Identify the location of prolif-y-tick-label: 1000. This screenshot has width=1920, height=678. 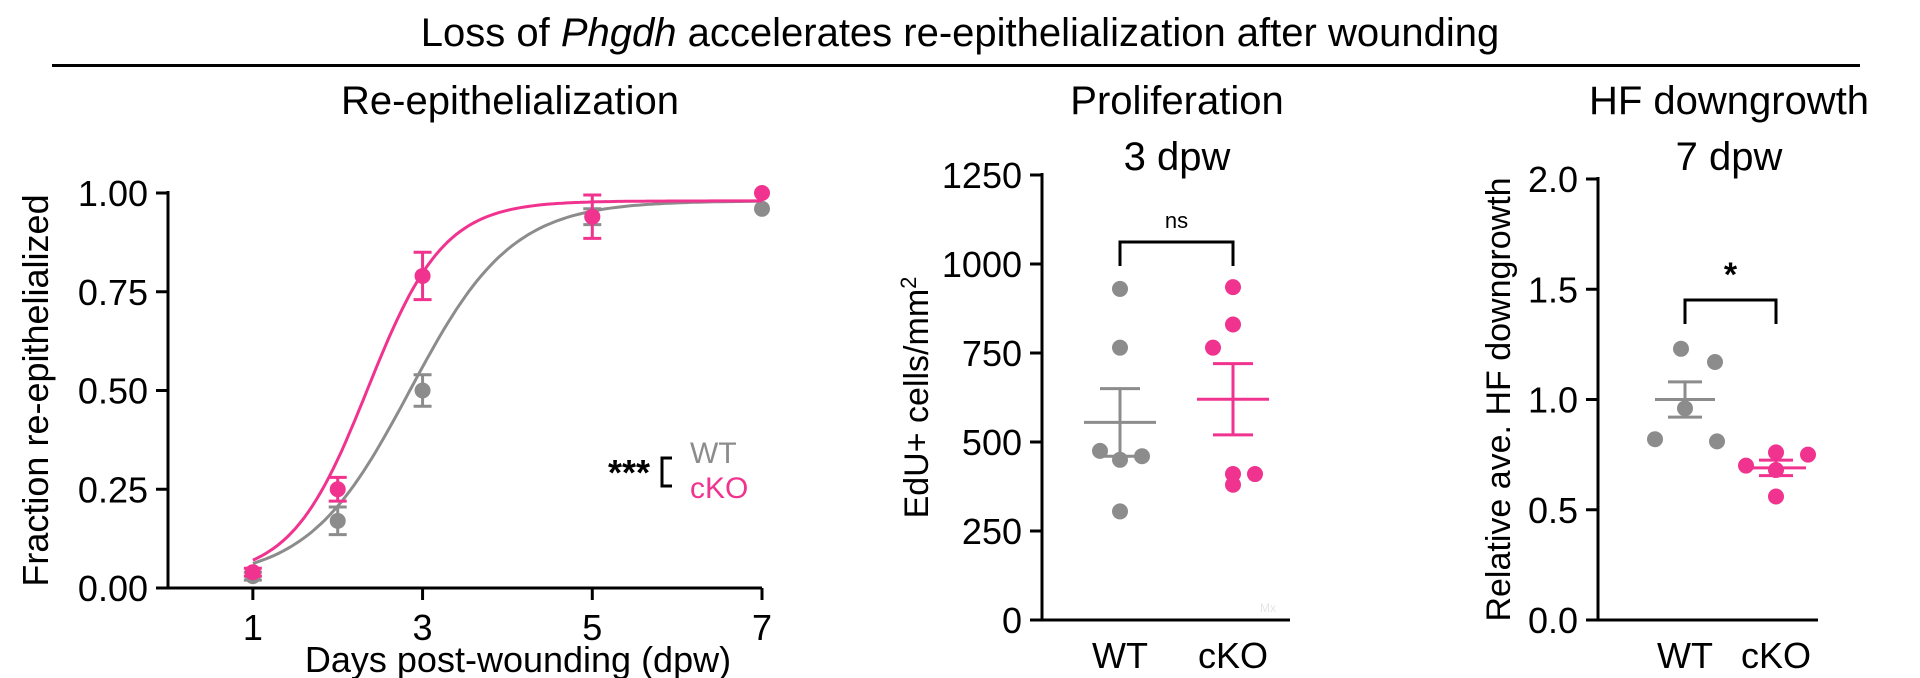
(982, 264).